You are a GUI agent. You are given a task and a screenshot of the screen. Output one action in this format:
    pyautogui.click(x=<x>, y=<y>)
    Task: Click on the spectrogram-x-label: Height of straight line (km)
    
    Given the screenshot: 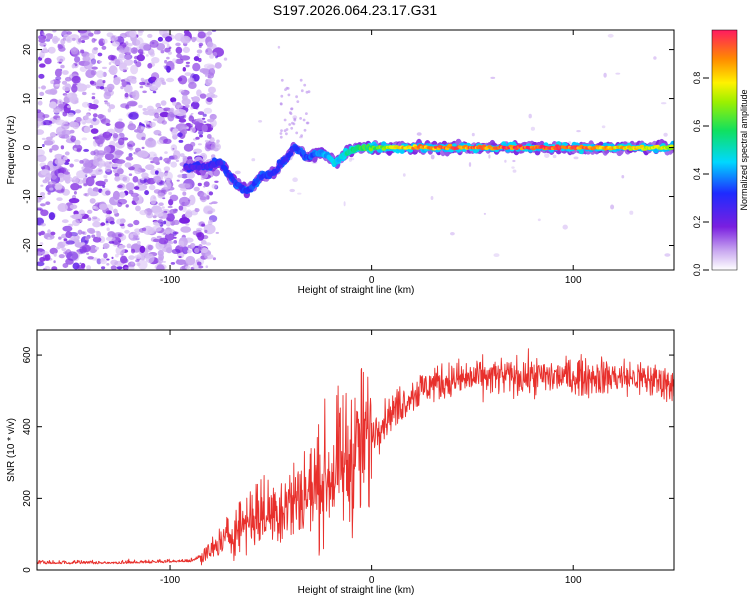 What is the action you would take?
    pyautogui.click(x=356, y=290)
    